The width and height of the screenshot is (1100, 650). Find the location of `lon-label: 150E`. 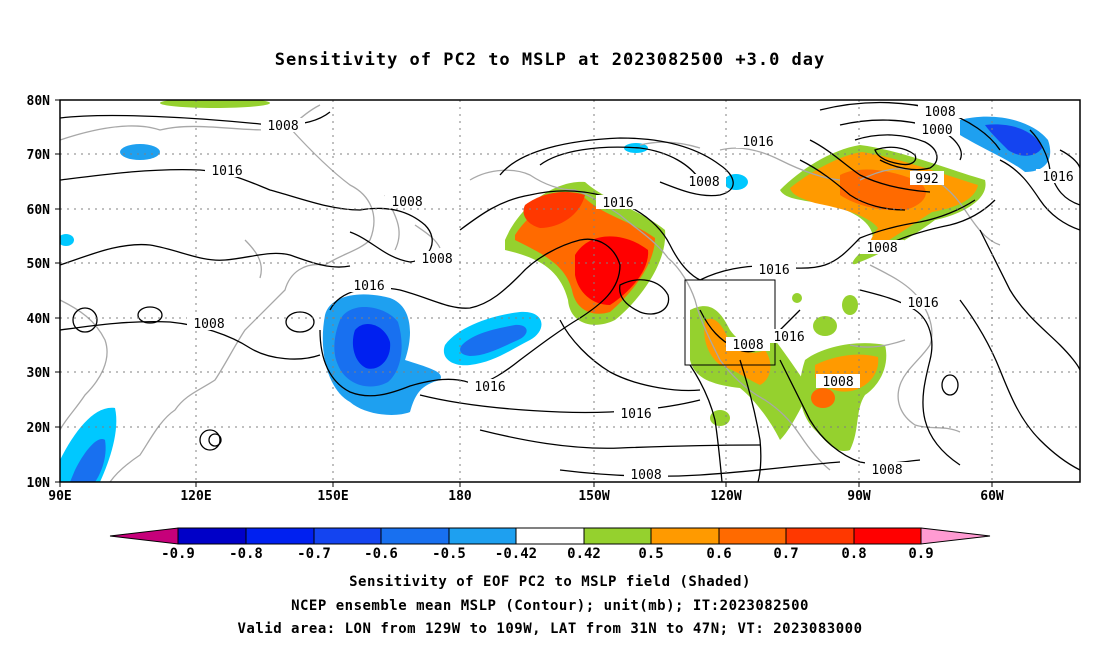

lon-label: 150E is located at coordinates (332, 496).